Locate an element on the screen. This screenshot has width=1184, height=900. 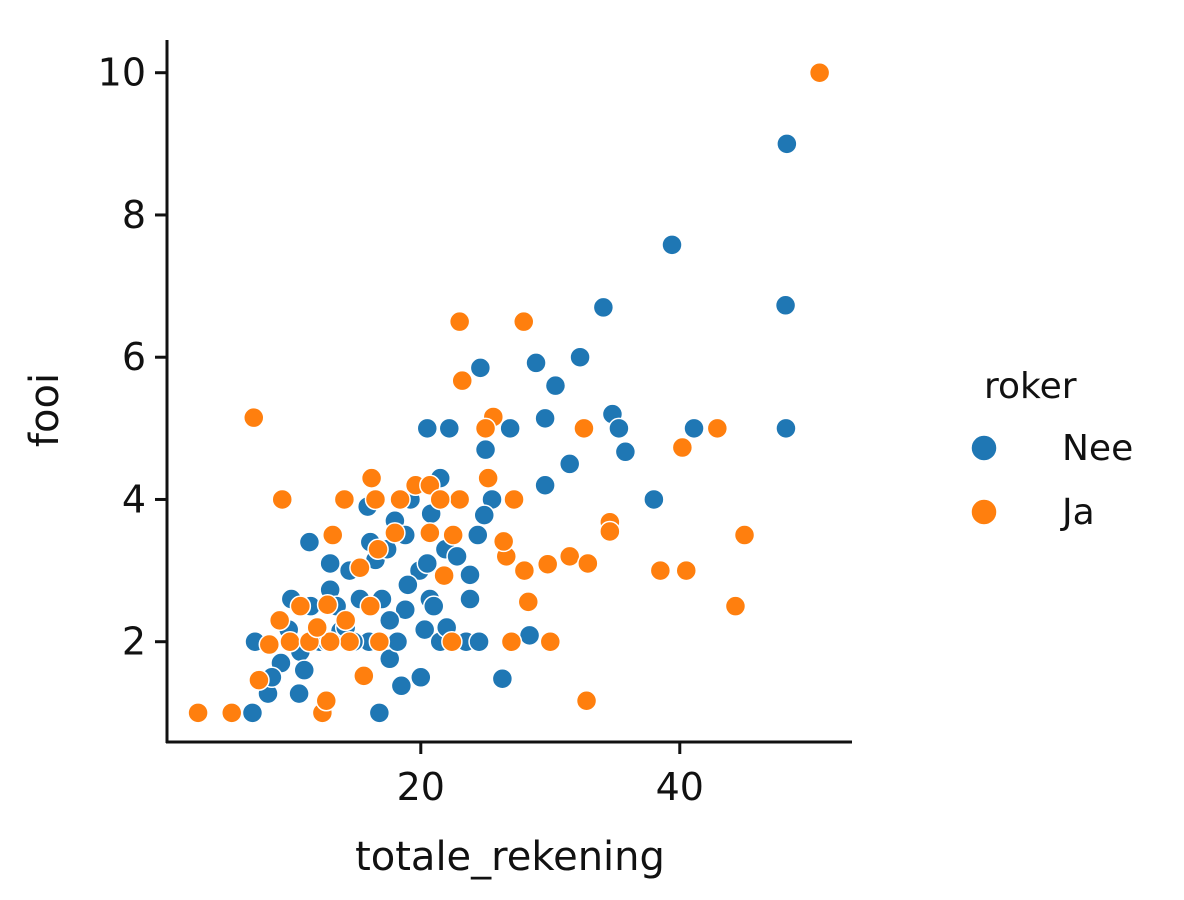
x-tick-label: 40 is located at coordinates (680, 787).